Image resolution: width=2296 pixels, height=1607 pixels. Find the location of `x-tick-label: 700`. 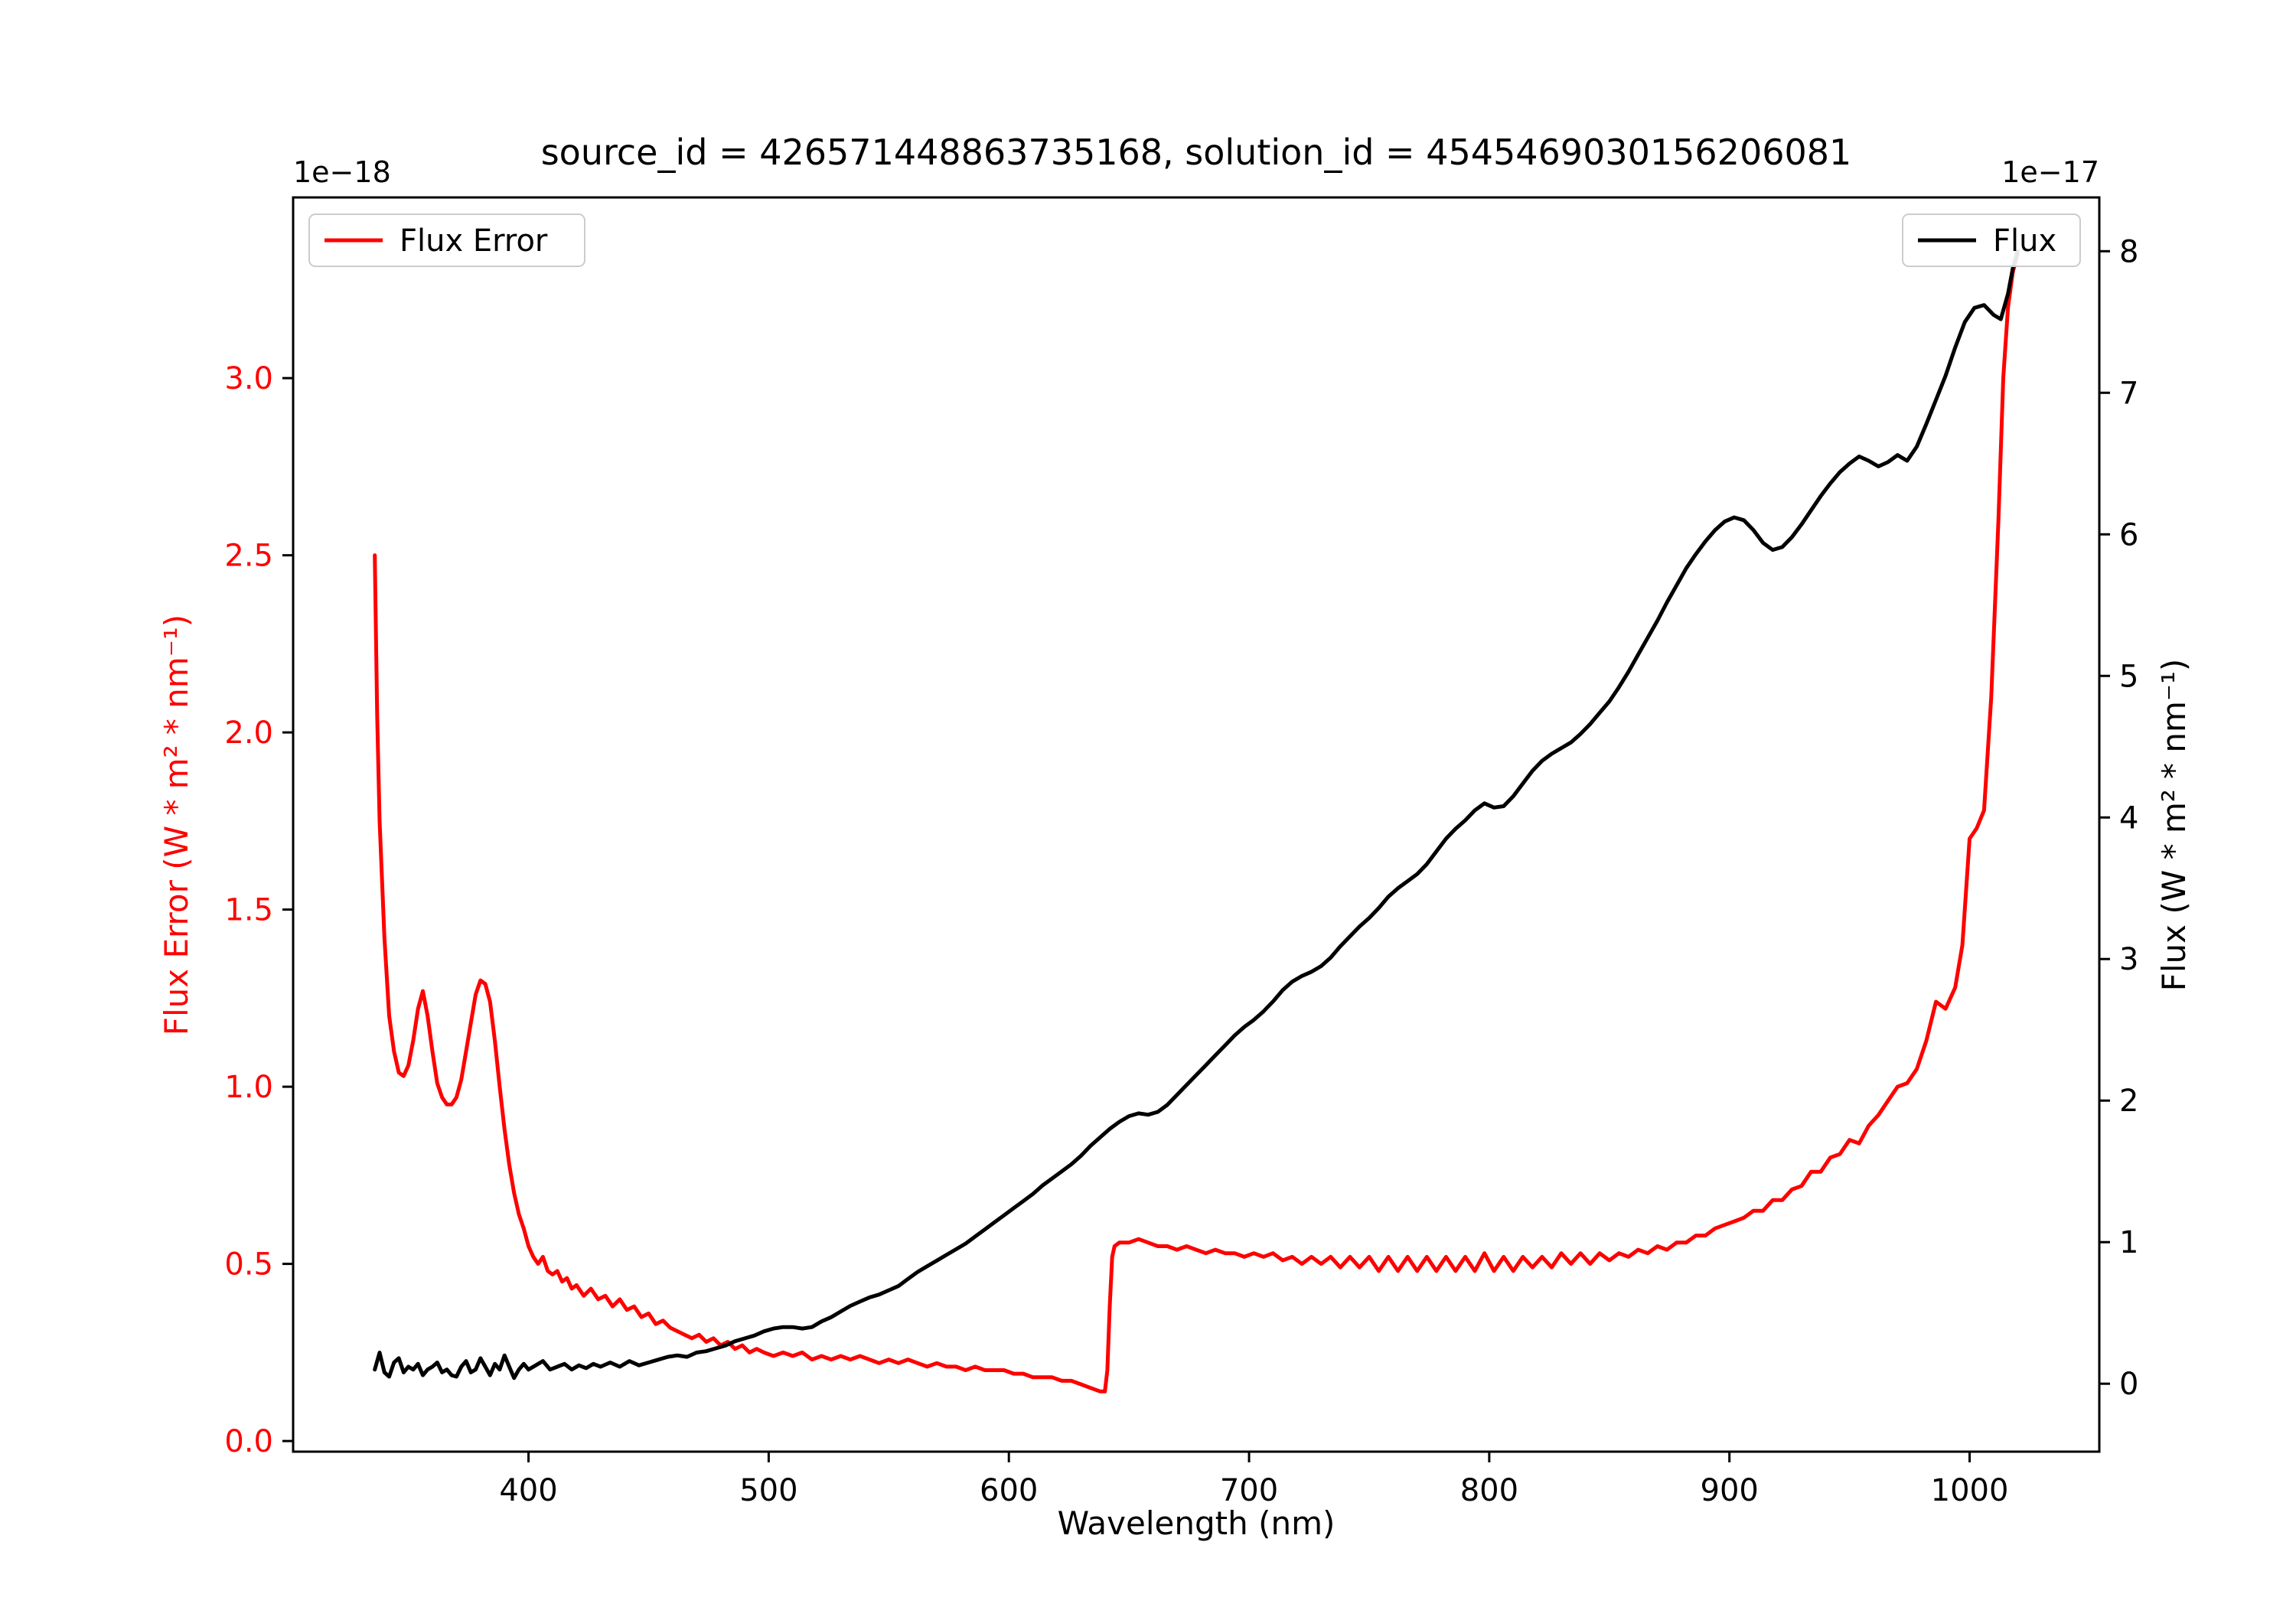

x-tick-label: 700 is located at coordinates (1249, 1490).